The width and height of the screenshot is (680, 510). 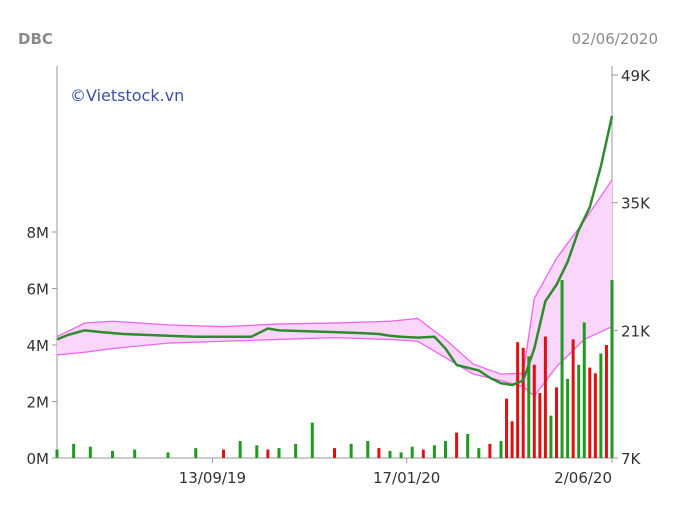 What do you see at coordinates (38, 459) in the screenshot?
I see `volume-tick-label: 0M` at bounding box center [38, 459].